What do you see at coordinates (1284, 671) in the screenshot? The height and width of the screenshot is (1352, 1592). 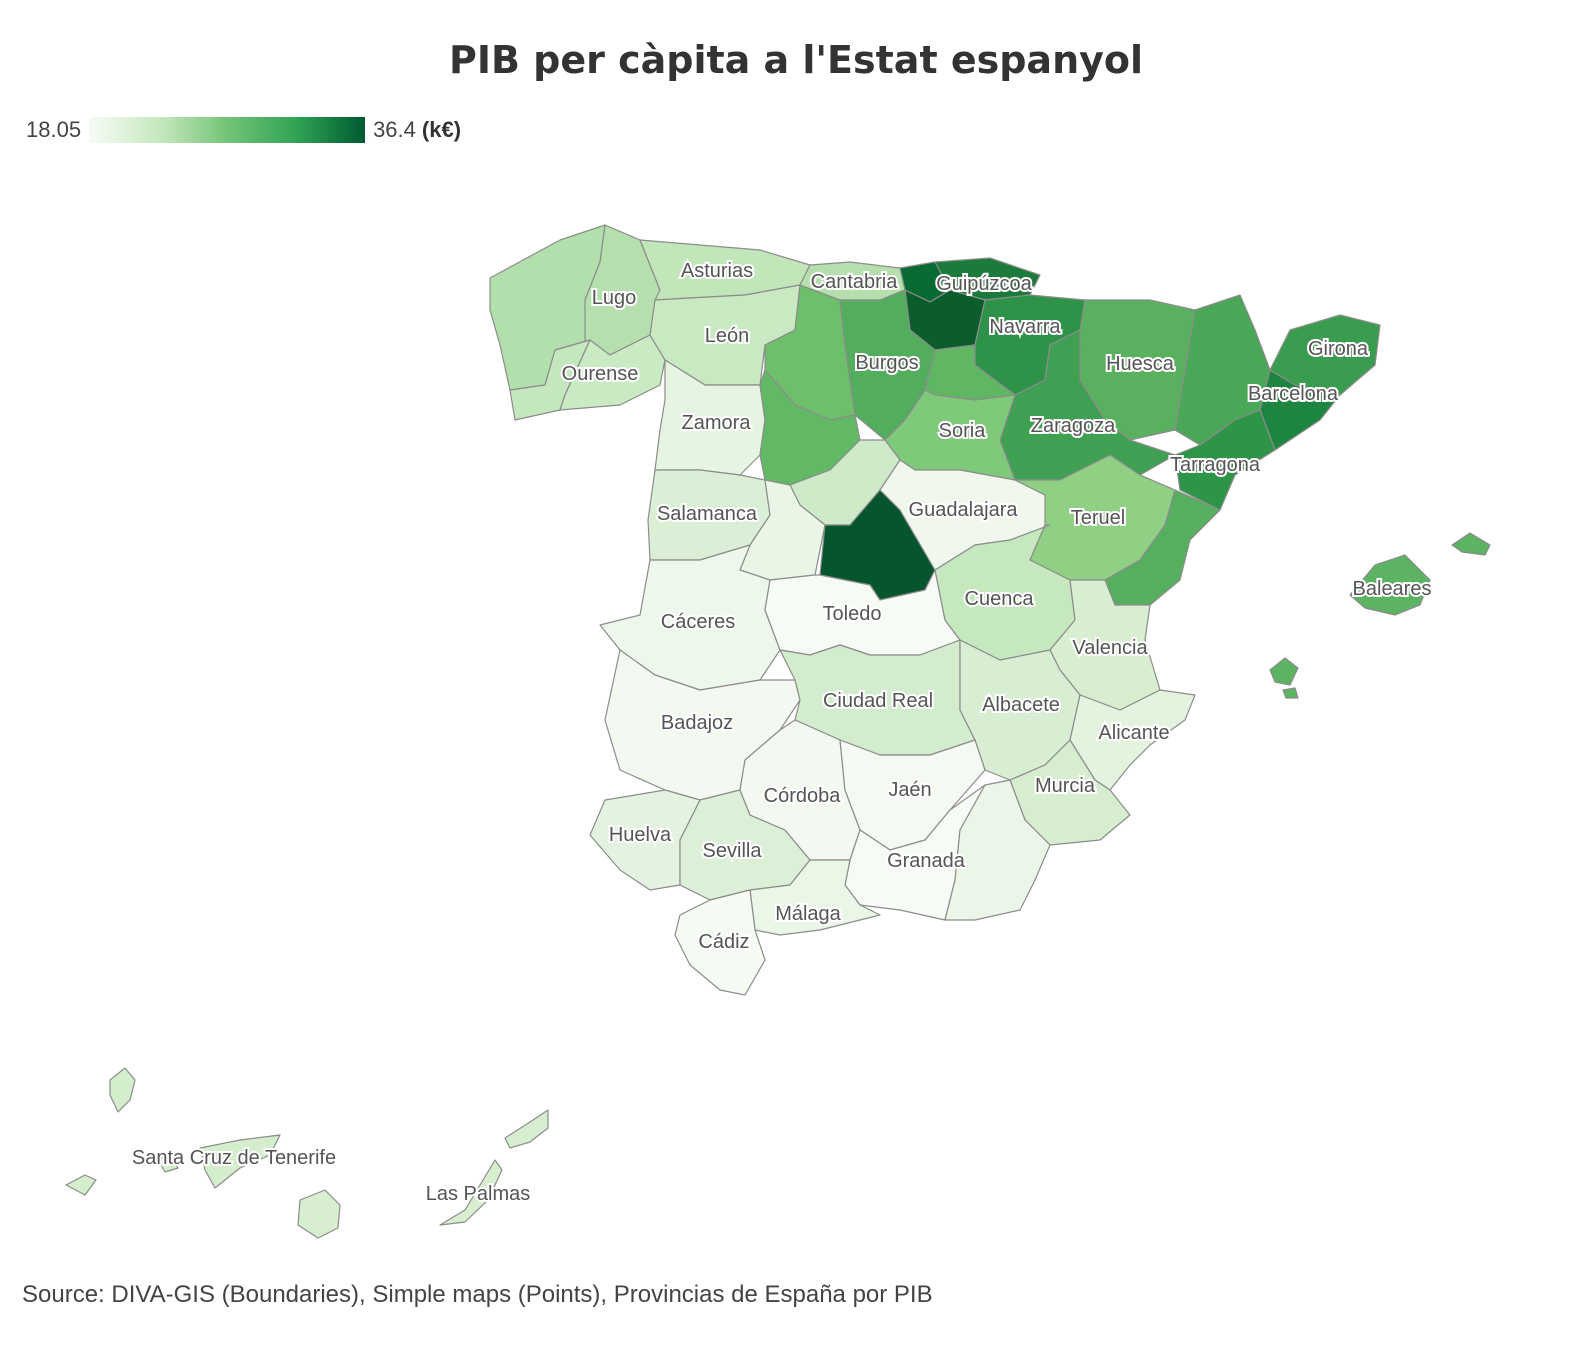 I see `province-baleares-ibiza` at bounding box center [1284, 671].